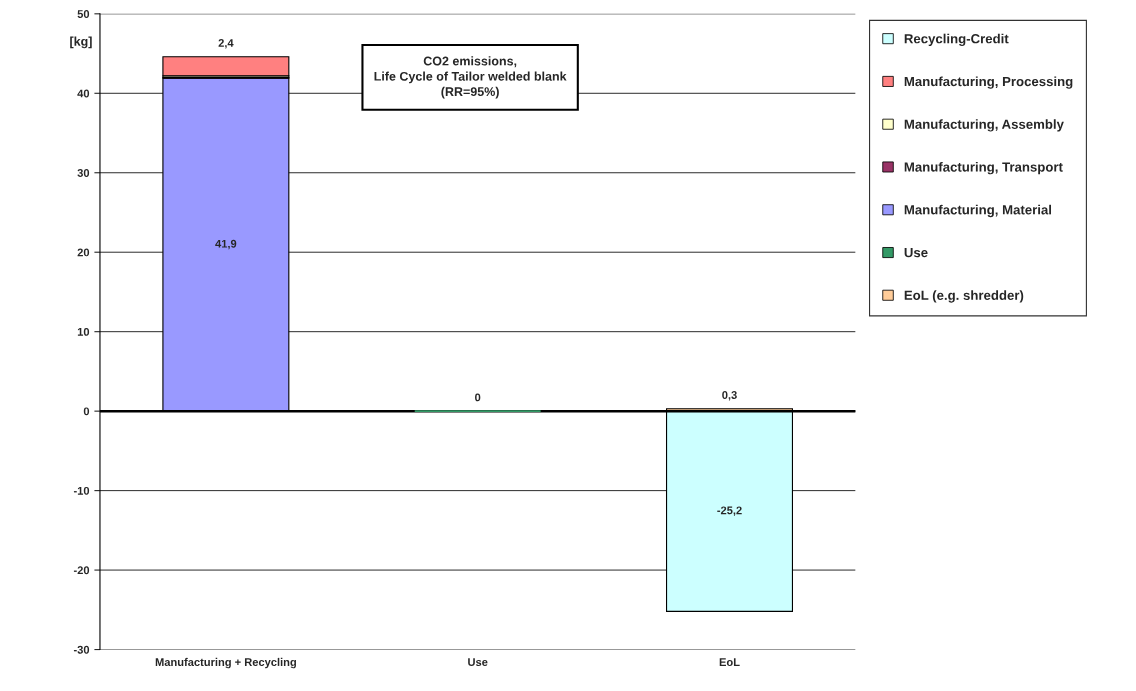 The width and height of the screenshot is (1136, 691). I want to click on y-tick-label: -10, so click(81, 490).